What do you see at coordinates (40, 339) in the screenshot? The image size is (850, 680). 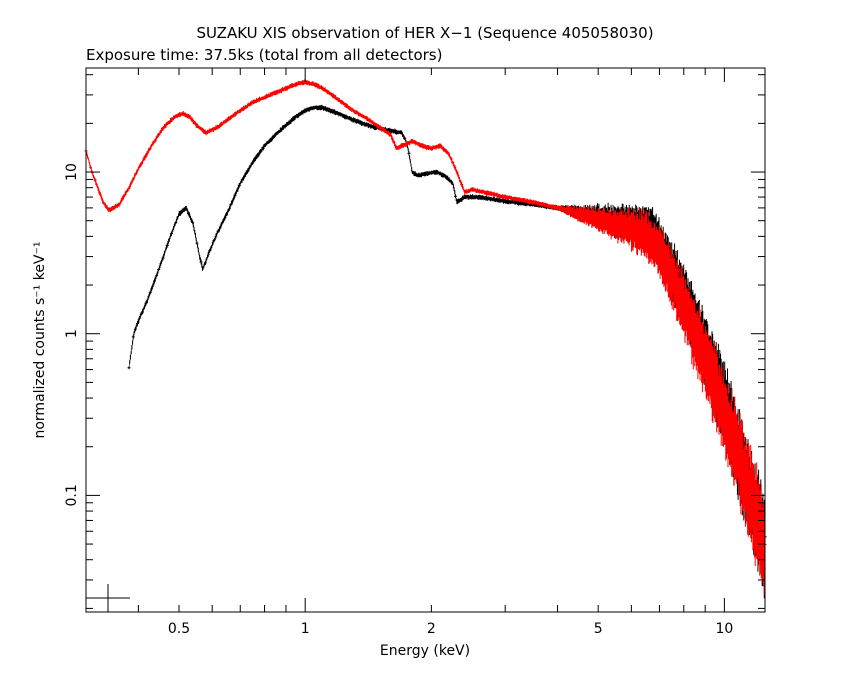 I see `y-axis-label: normalized counts s⁻¹ keV⁻¹` at bounding box center [40, 339].